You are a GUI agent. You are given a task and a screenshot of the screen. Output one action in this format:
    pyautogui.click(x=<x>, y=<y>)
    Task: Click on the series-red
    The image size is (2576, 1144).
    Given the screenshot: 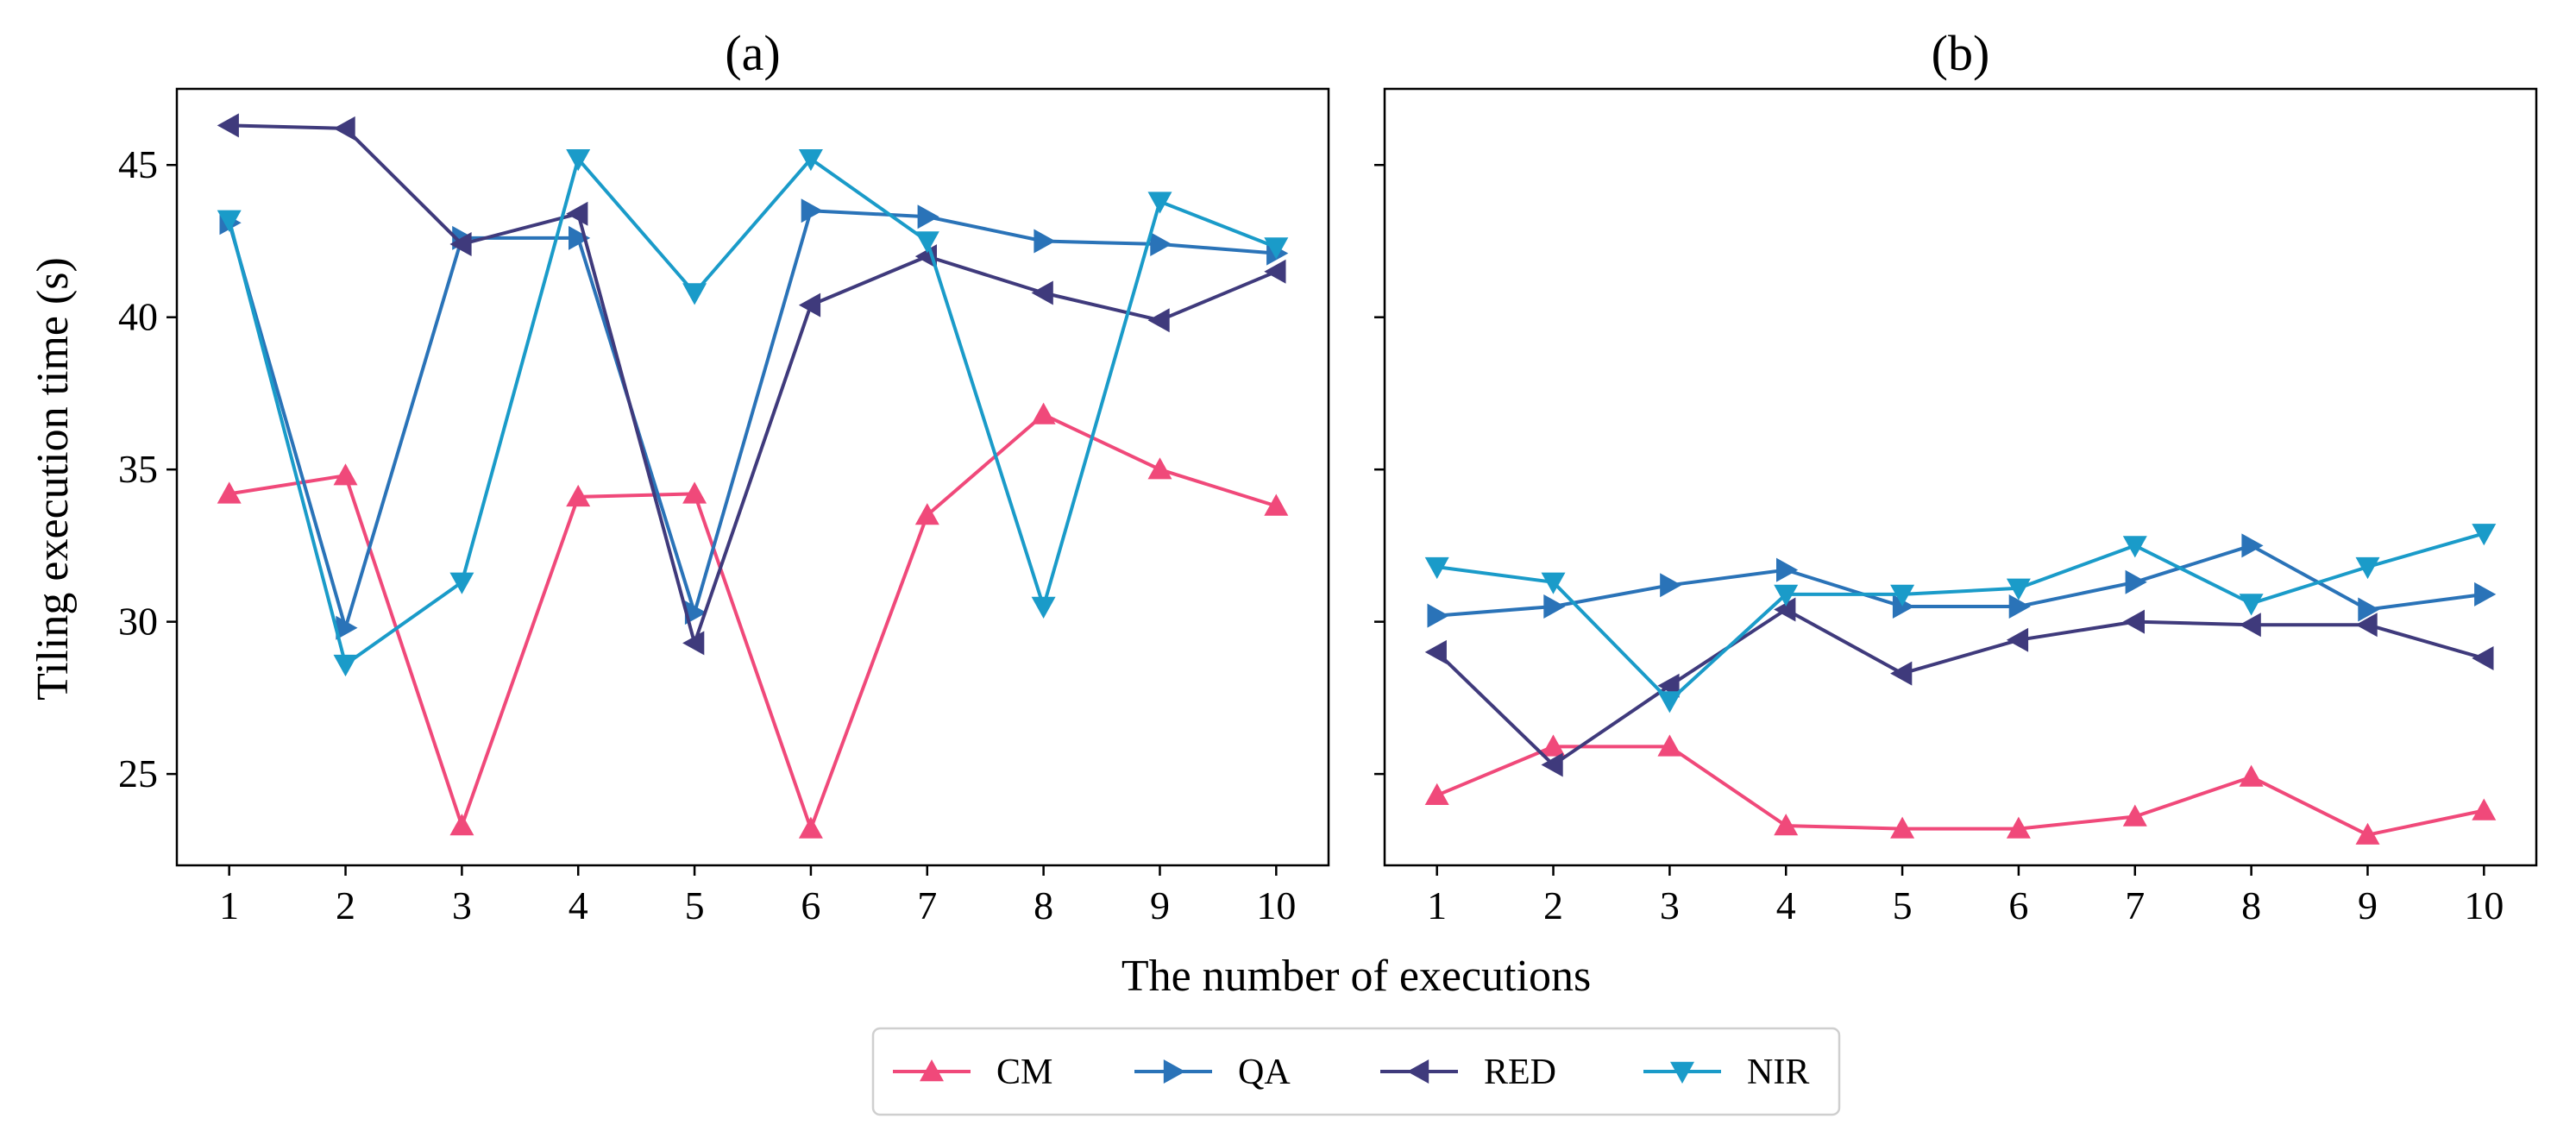 What is the action you would take?
    pyautogui.click(x=1959, y=687)
    